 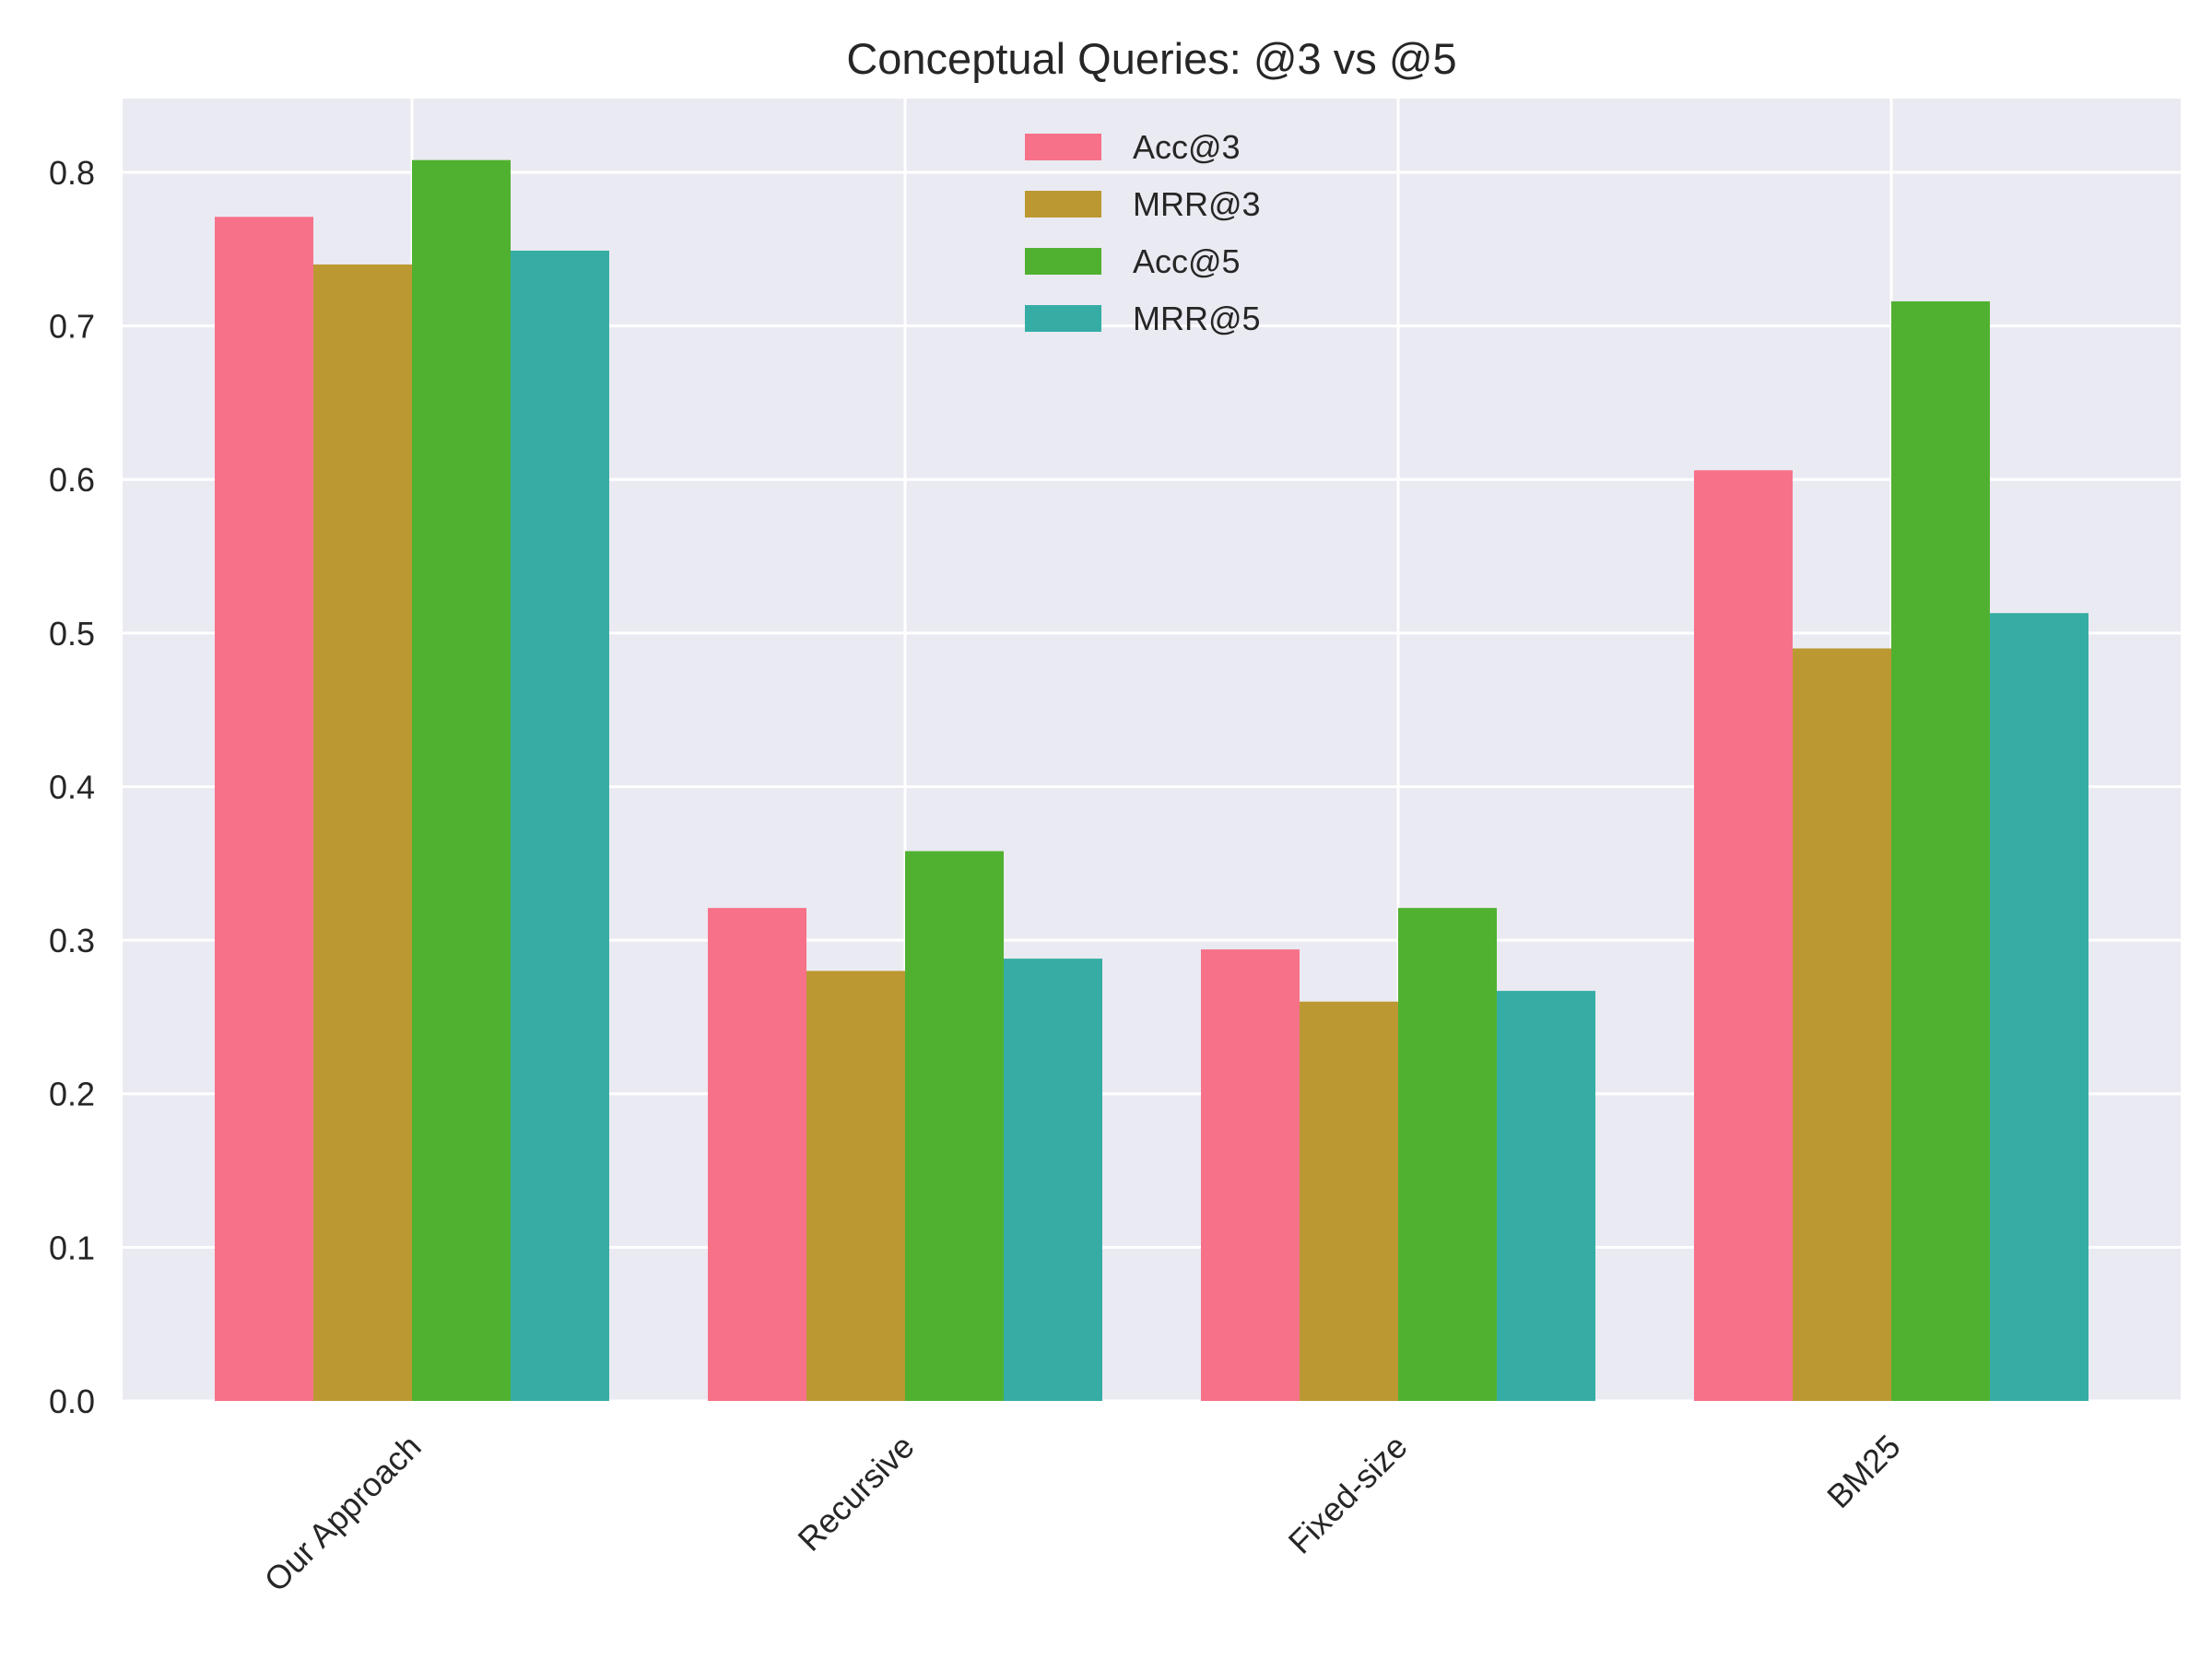 I want to click on chart-title: Conceptual Queries: @3 vs @5, so click(x=1151, y=58).